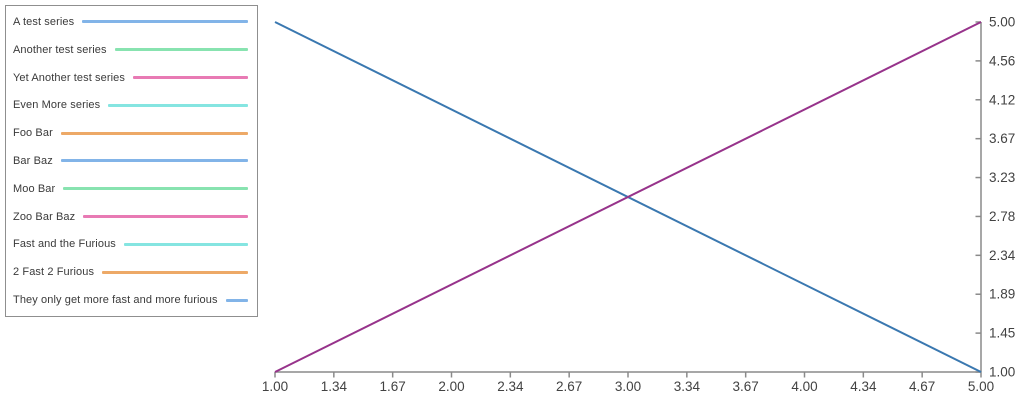 The width and height of the screenshot is (1024, 400). I want to click on x-tick-label: 2.00, so click(451, 386).